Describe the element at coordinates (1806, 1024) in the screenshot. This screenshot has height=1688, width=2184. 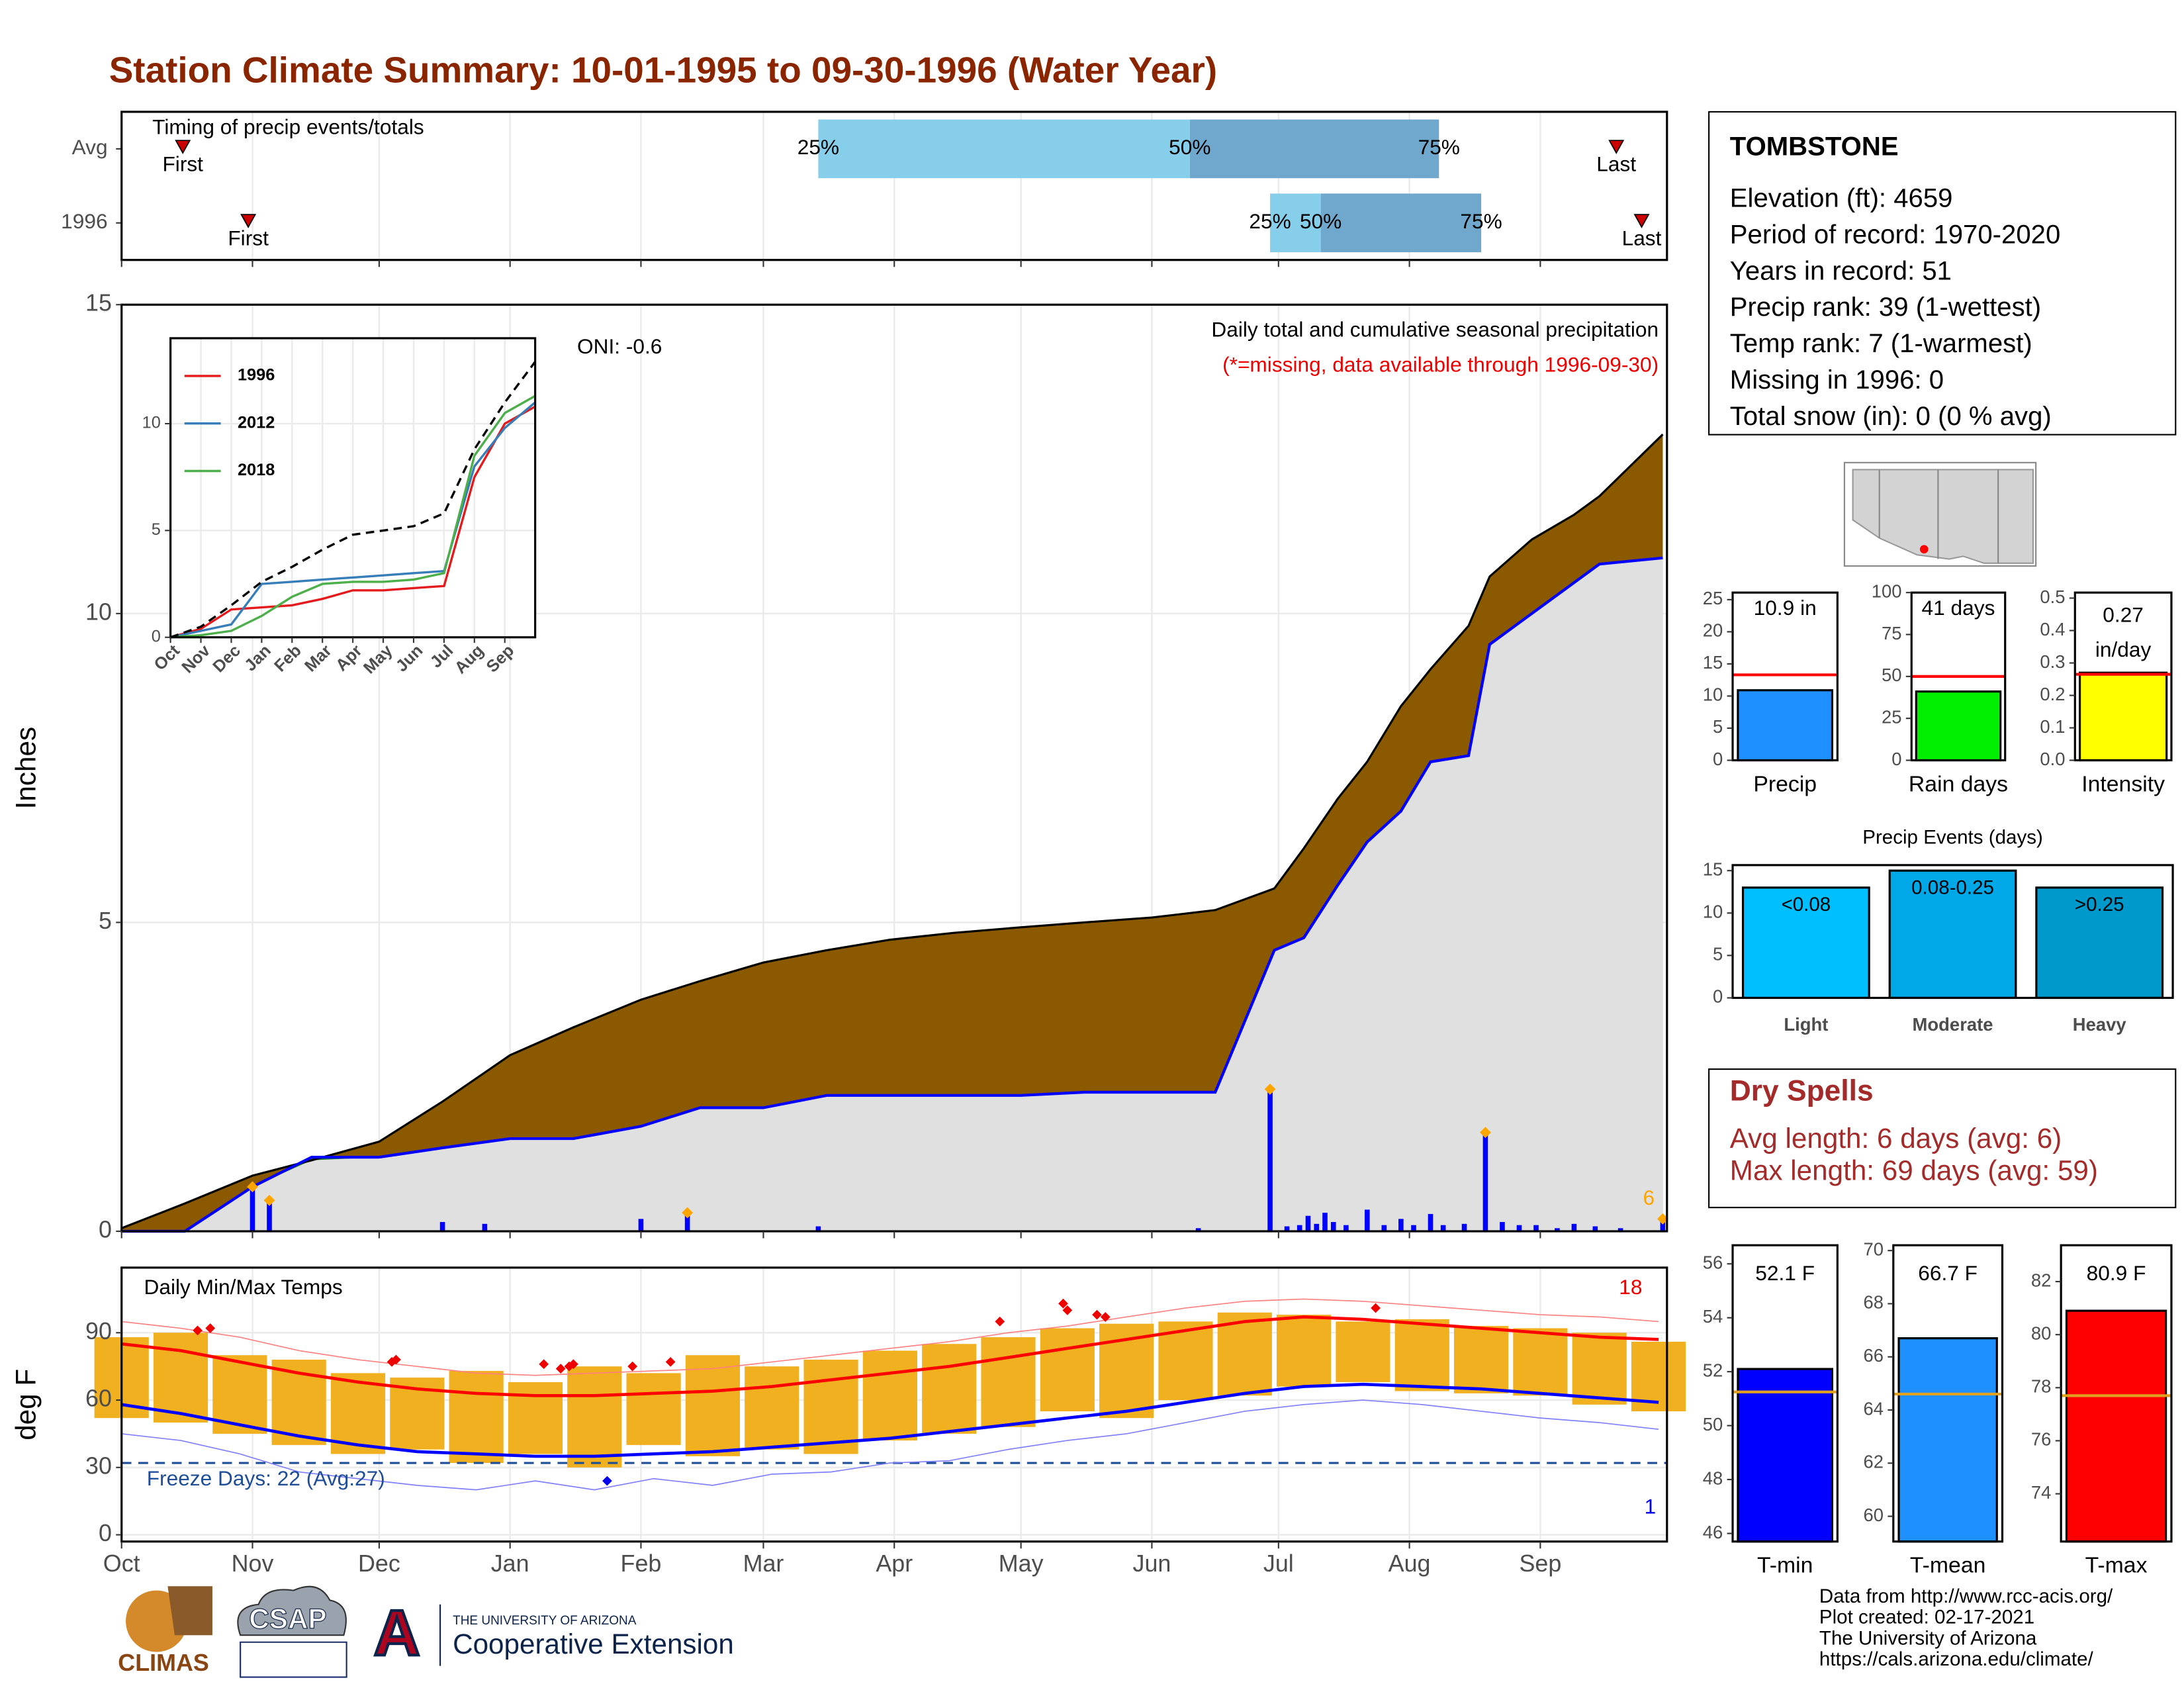
I see `category-label: Light` at that location.